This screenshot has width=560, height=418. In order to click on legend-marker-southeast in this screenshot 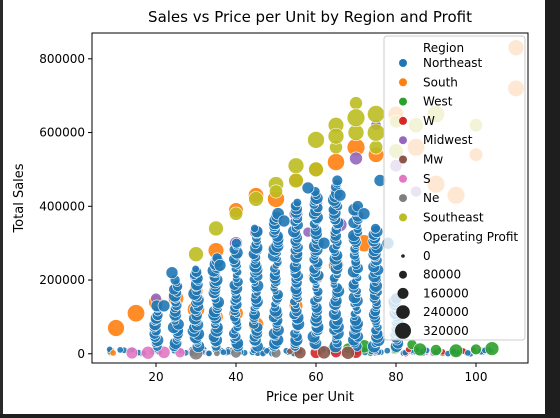, I will do `click(403, 217)`.